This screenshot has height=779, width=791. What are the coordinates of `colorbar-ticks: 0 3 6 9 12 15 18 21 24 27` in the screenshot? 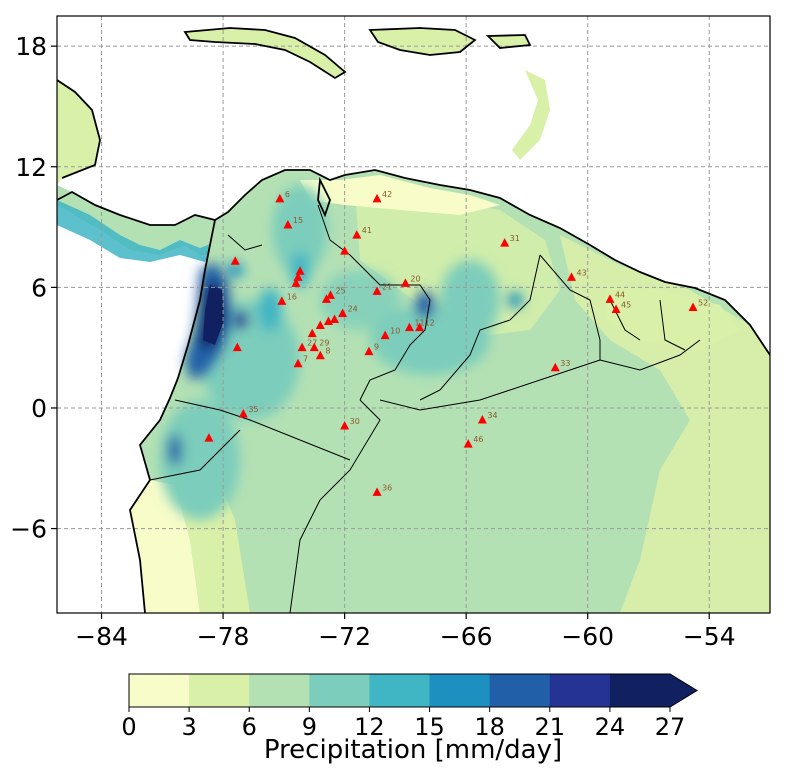 It's located at (403, 724).